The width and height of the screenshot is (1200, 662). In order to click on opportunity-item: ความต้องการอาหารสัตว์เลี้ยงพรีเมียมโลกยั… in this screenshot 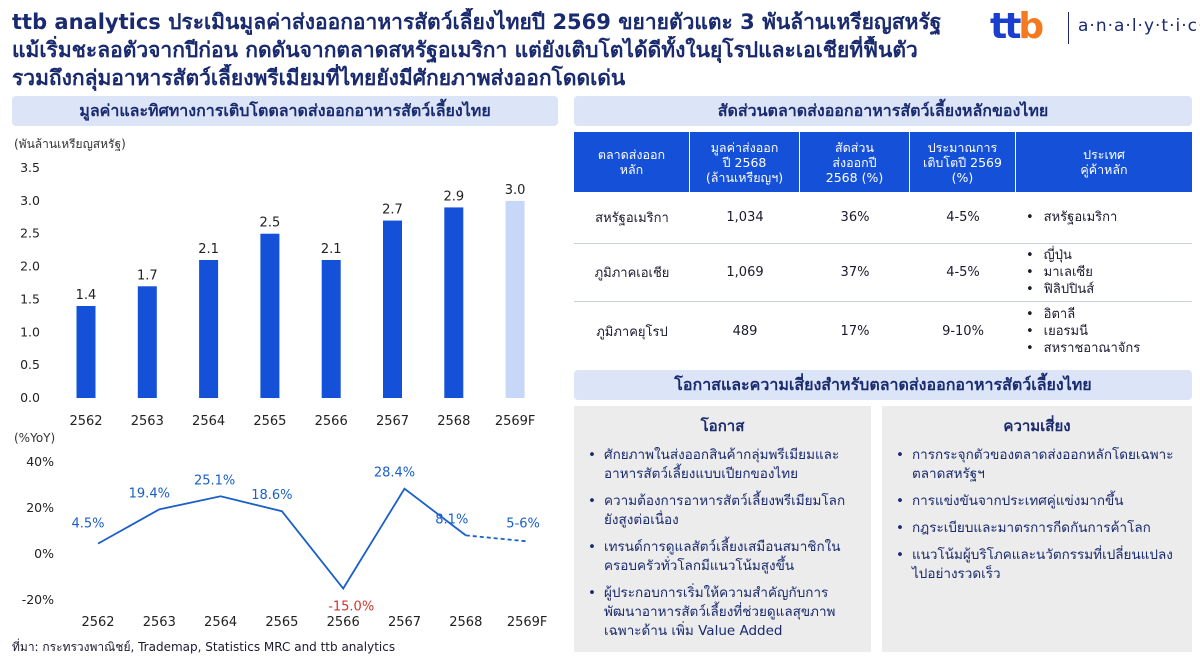, I will do `click(722, 511)`.